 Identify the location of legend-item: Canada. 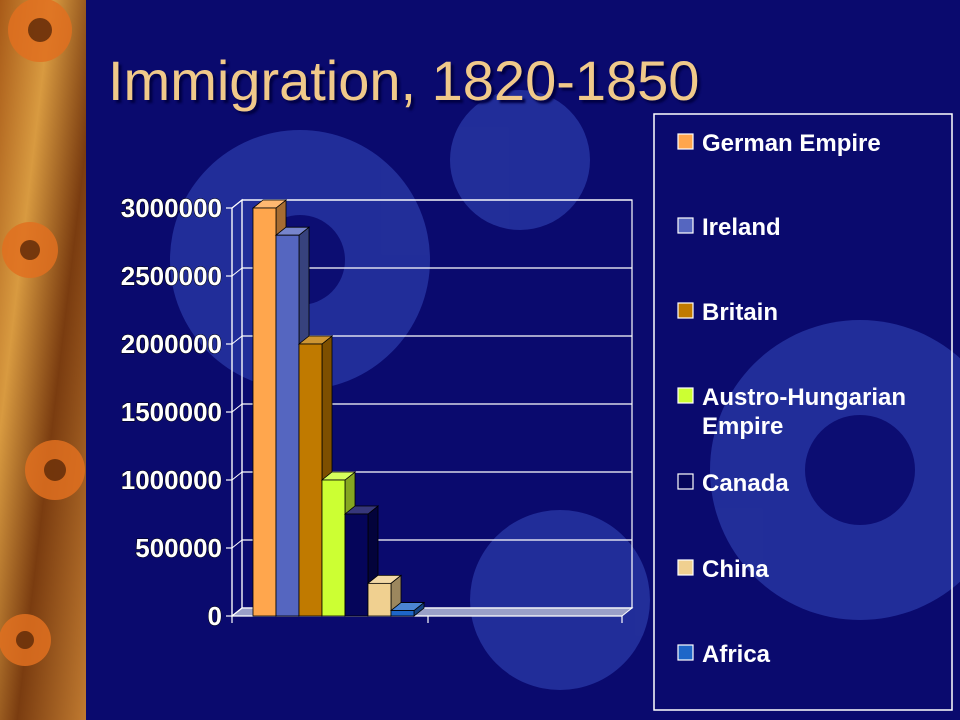
(733, 483).